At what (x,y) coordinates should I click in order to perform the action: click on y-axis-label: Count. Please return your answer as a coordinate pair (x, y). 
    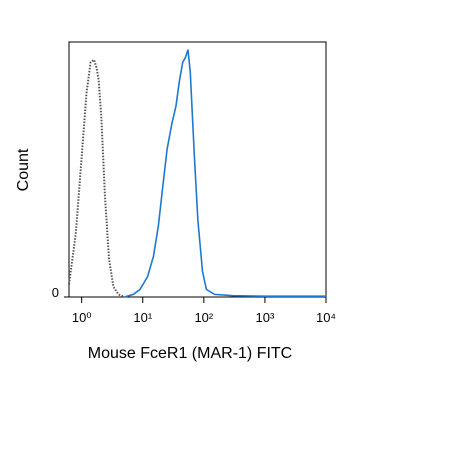
    Looking at the image, I should click on (23, 169).